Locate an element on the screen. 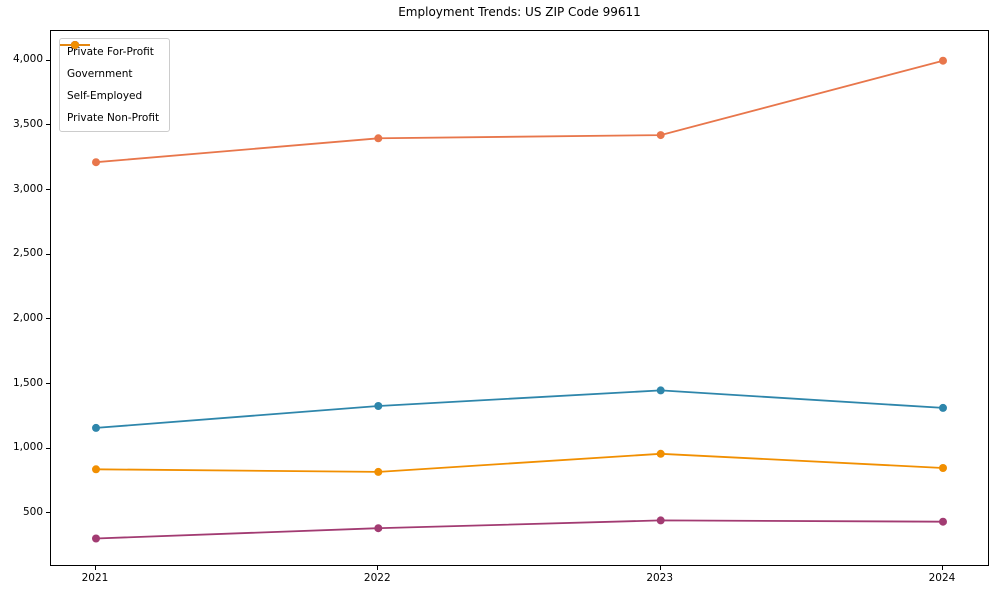 The height and width of the screenshot is (600, 1000). legend-label-government: Government is located at coordinates (100, 74).